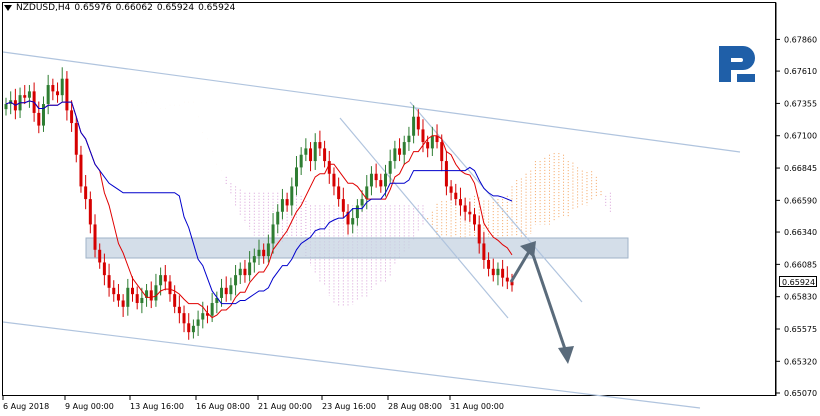 The height and width of the screenshot is (416, 820). I want to click on price-tick-label: 0.65575, so click(800, 329).